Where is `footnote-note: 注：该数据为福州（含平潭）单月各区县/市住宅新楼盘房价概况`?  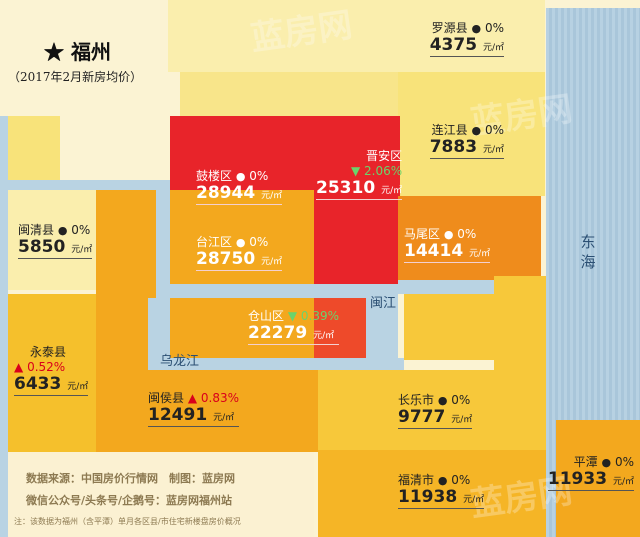
footnote-note: 注：该数据为福州（含平潭）单月各区县/市住宅新楼盘房价概况 is located at coordinates (127, 521).